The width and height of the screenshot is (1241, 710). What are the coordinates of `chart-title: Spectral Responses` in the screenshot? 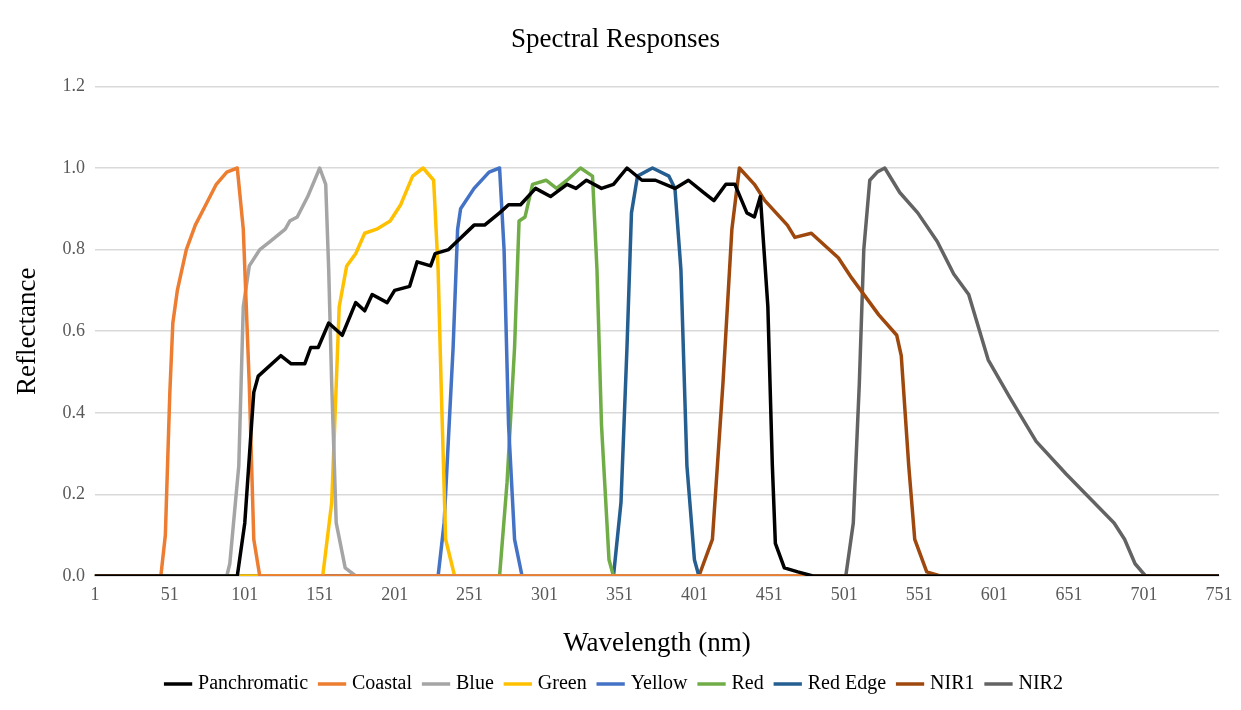 It's located at (615, 38).